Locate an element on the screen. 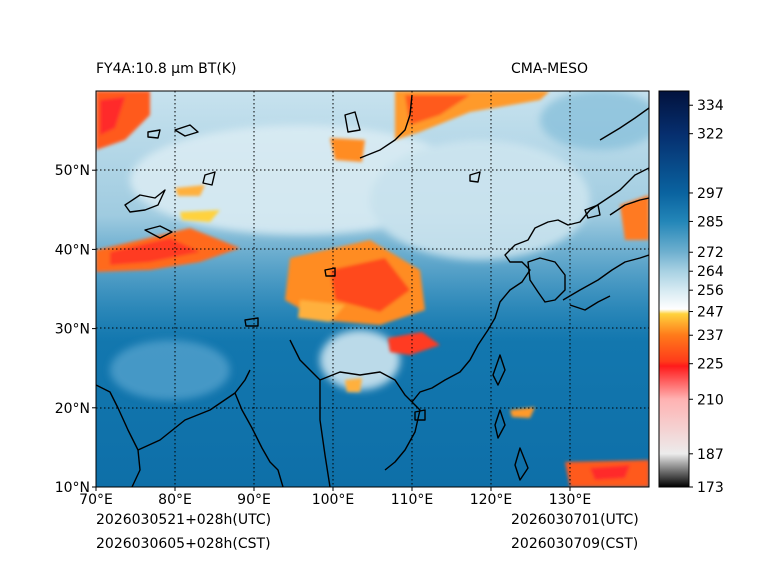 The width and height of the screenshot is (764, 573). lon-label: 130°E is located at coordinates (570, 500).